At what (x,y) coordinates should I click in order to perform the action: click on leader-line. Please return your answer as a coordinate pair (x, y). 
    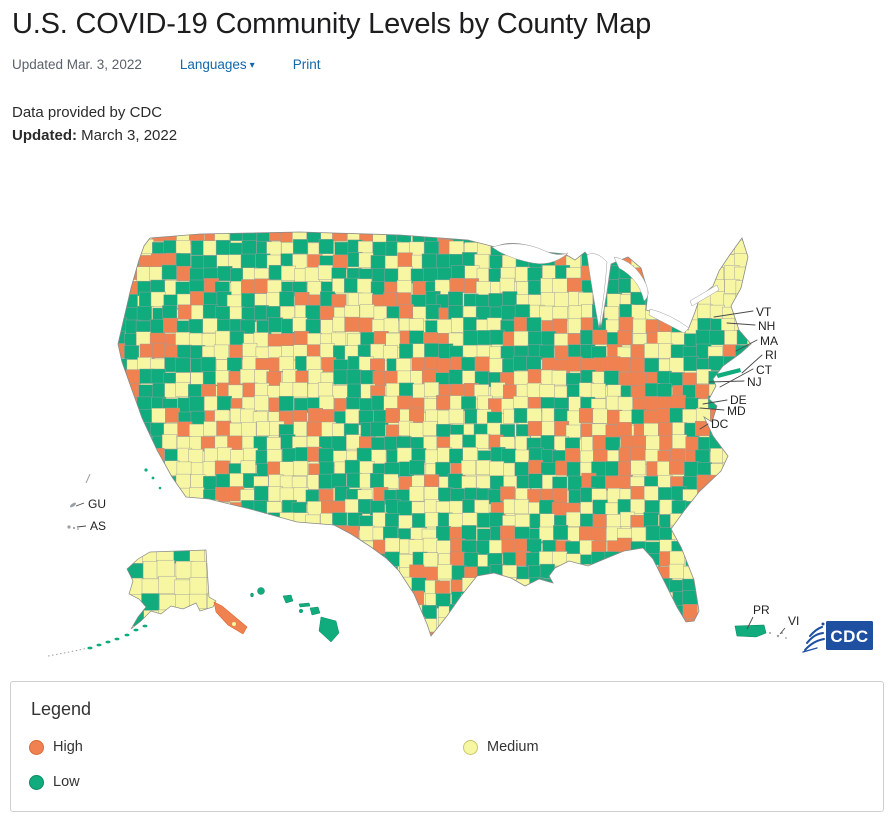
    Looking at the image, I should click on (752, 364).